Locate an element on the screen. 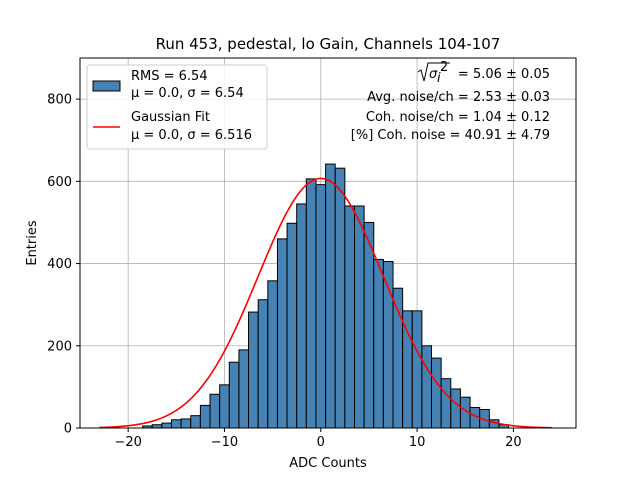 This screenshot has width=640, height=480. legend-box is located at coordinates (177, 107).